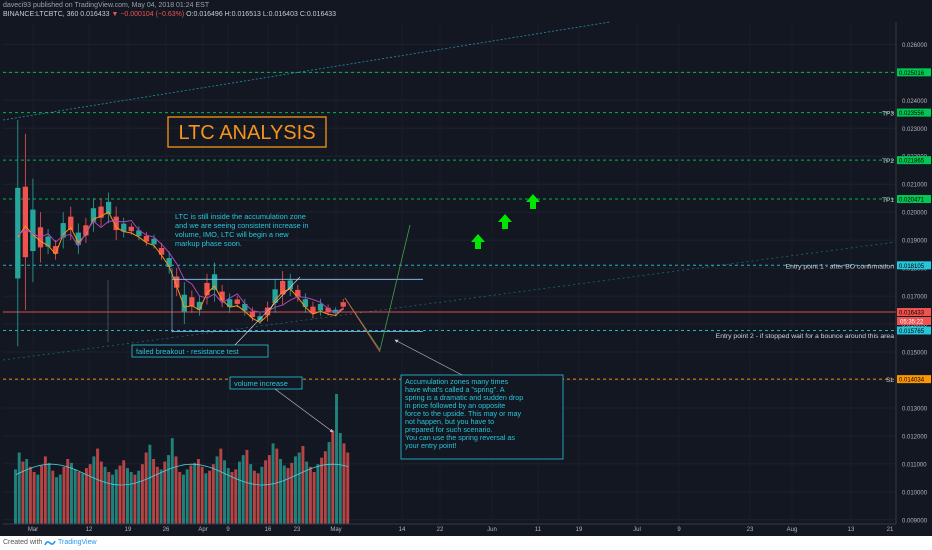 Image resolution: width=932 pixels, height=550 pixels. What do you see at coordinates (915, 354) in the screenshot?
I see `y-tick-label: 0.015000` at bounding box center [915, 354].